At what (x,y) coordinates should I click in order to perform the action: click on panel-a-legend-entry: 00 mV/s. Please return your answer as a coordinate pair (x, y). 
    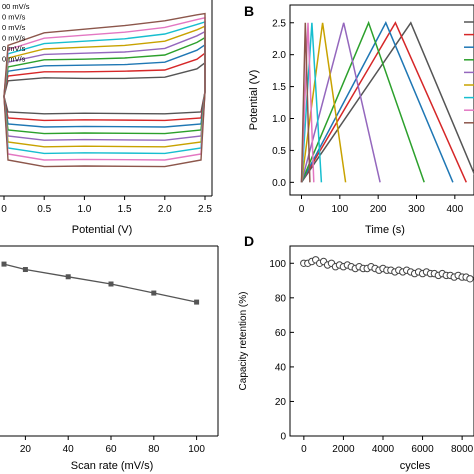
    Looking at the image, I should click on (16, 6).